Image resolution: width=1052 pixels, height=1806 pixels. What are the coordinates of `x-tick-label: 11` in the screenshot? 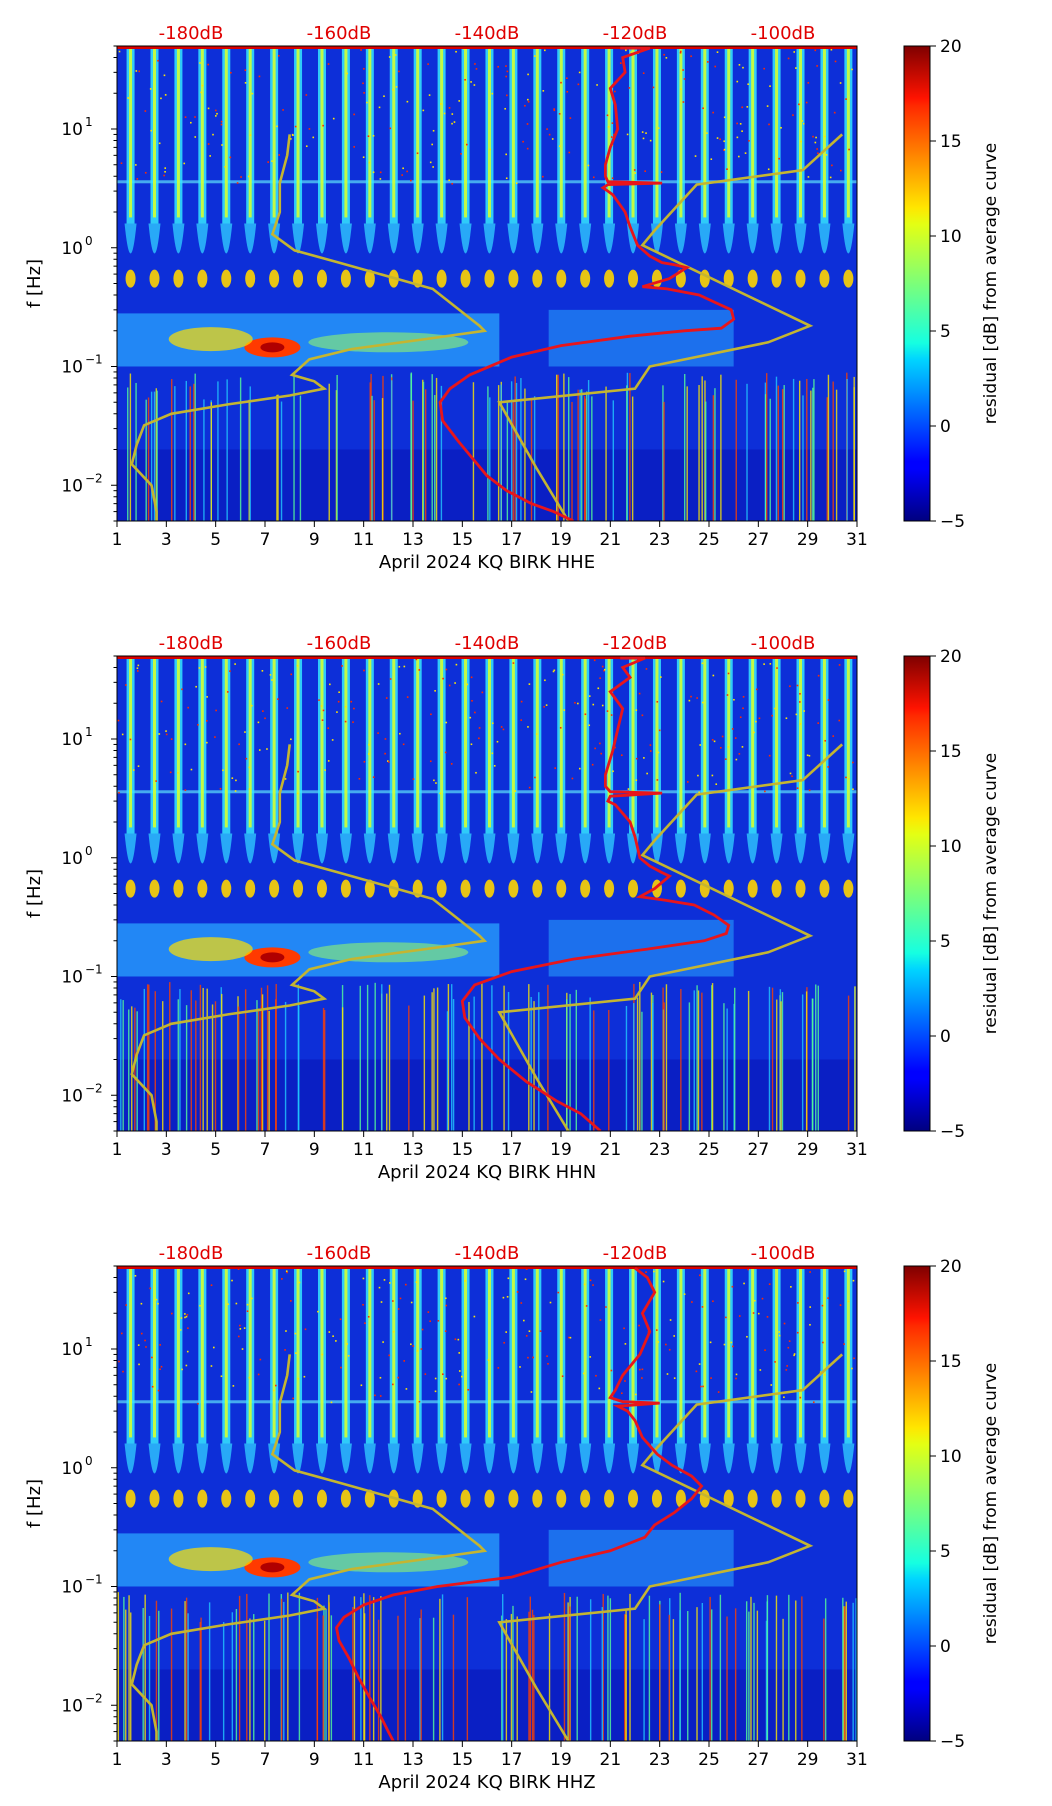 It's located at (364, 540).